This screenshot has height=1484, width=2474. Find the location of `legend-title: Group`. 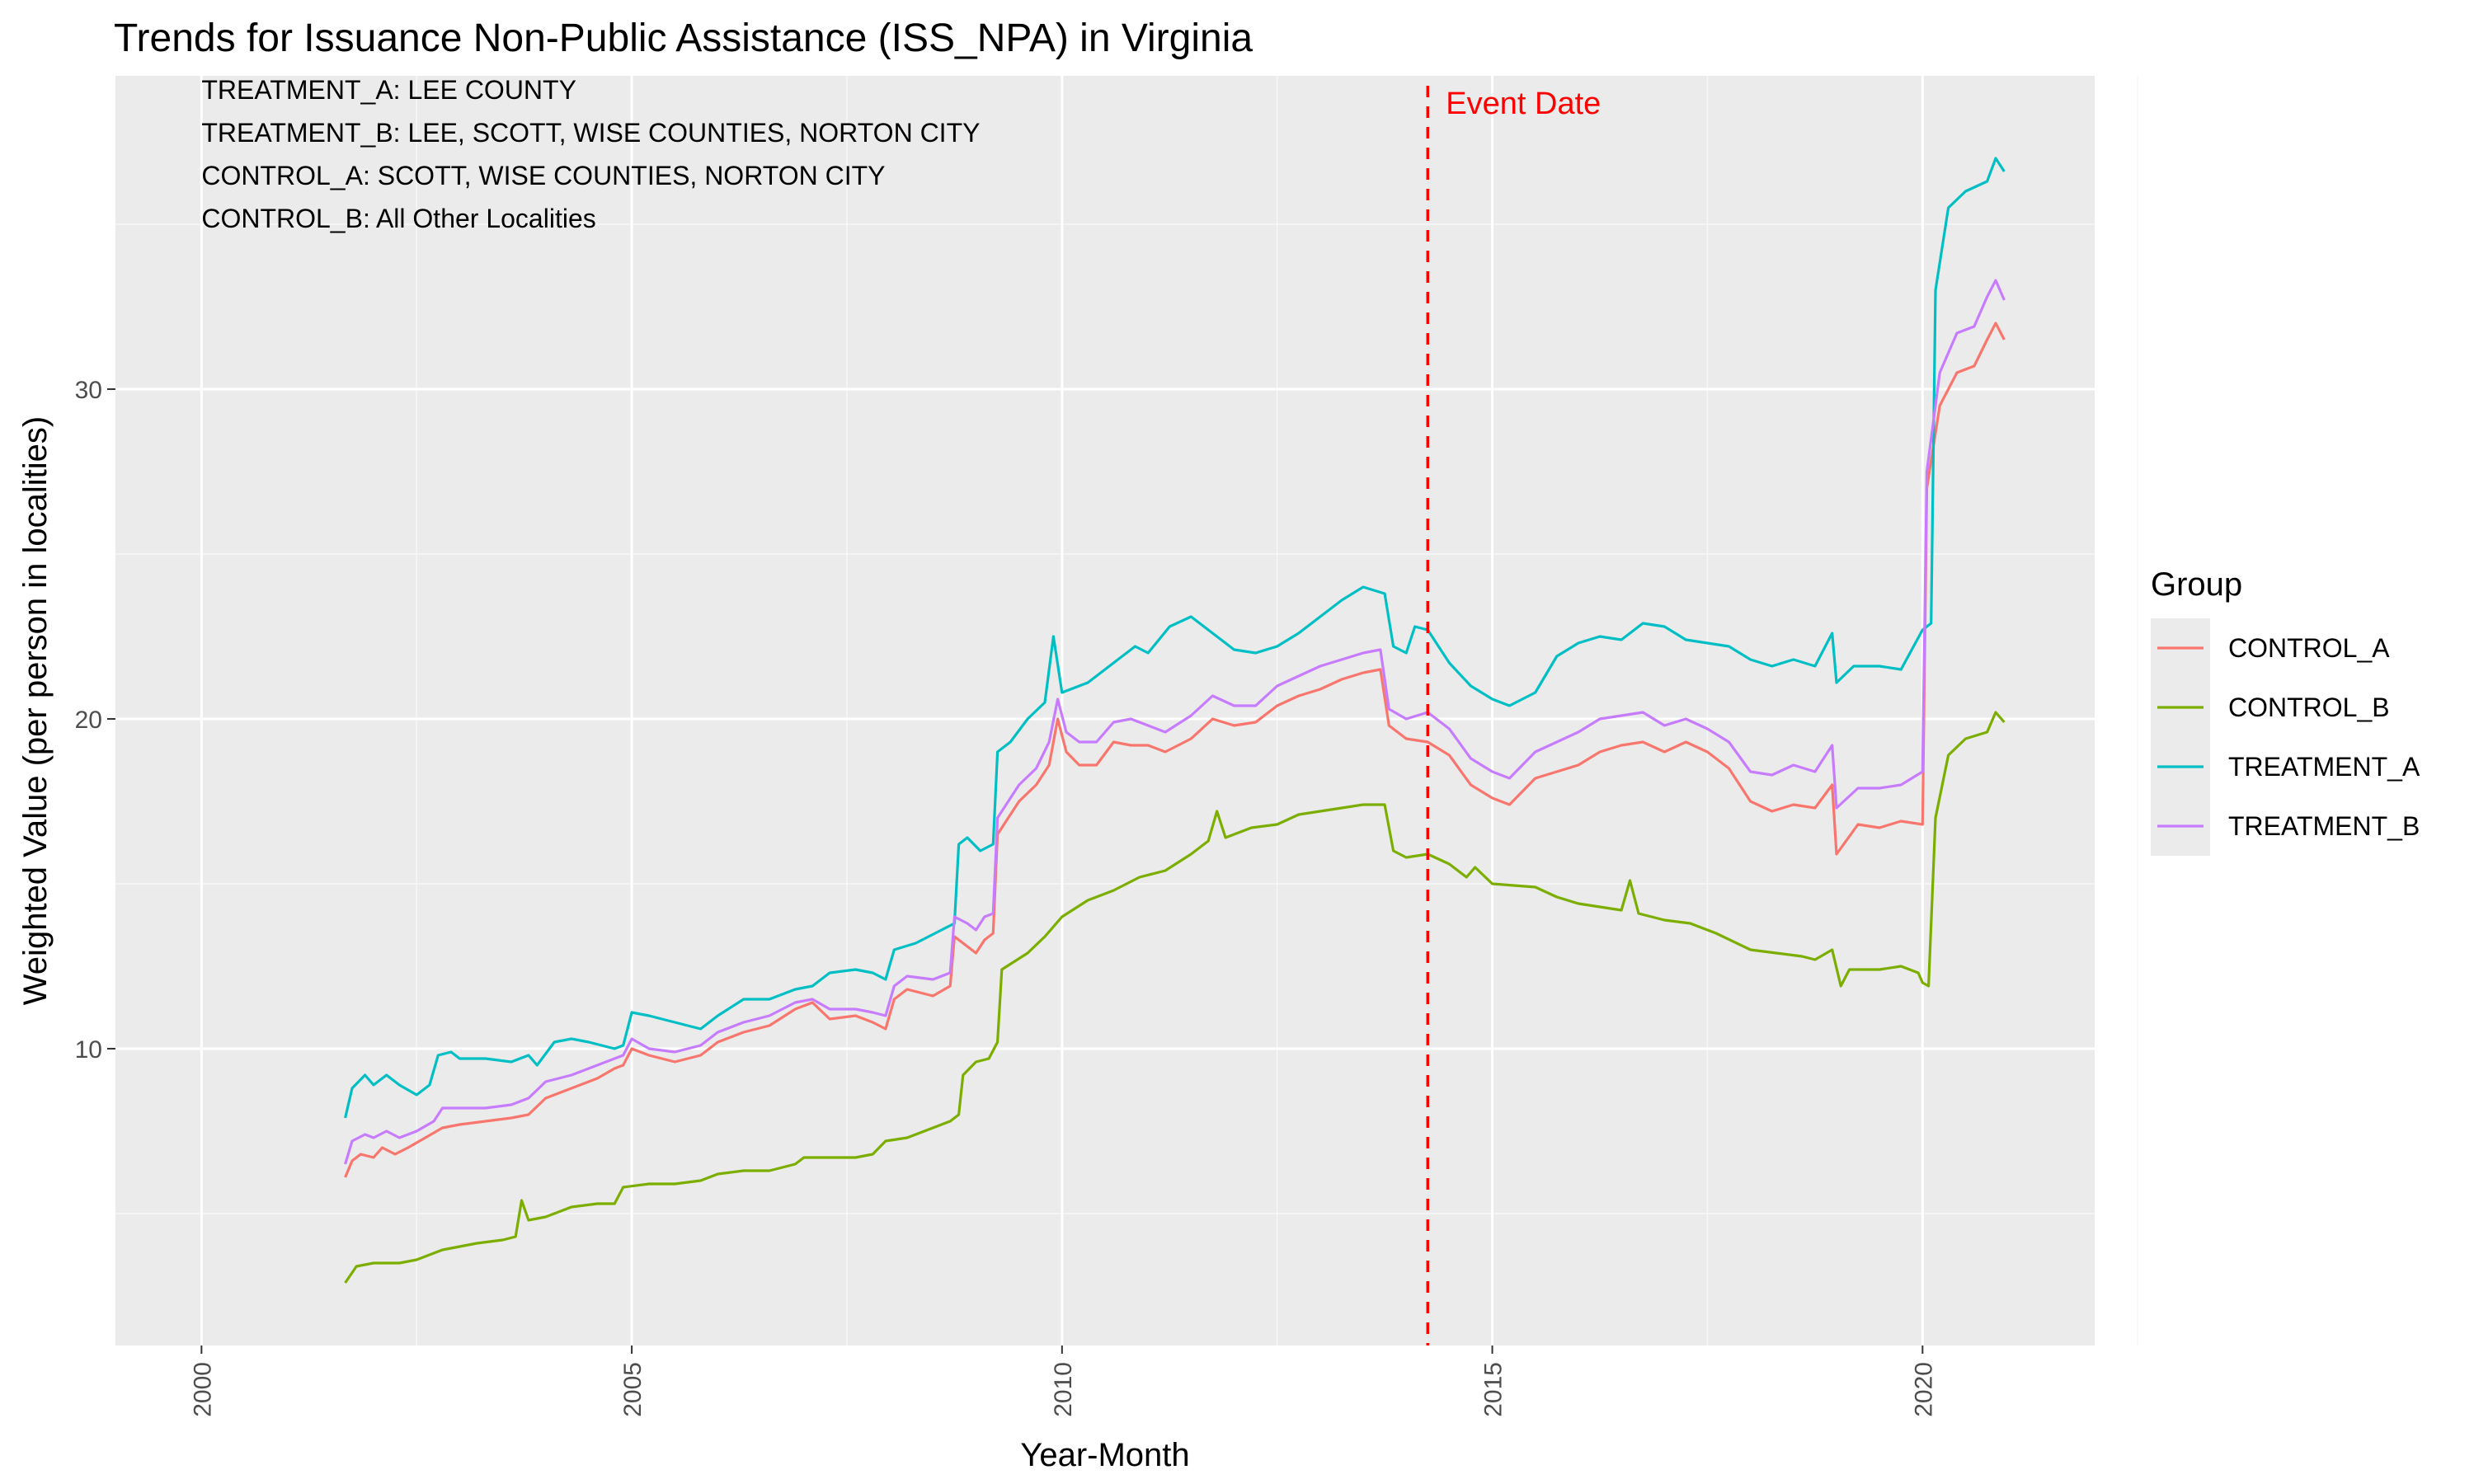

legend-title: Group is located at coordinates (2196, 584).